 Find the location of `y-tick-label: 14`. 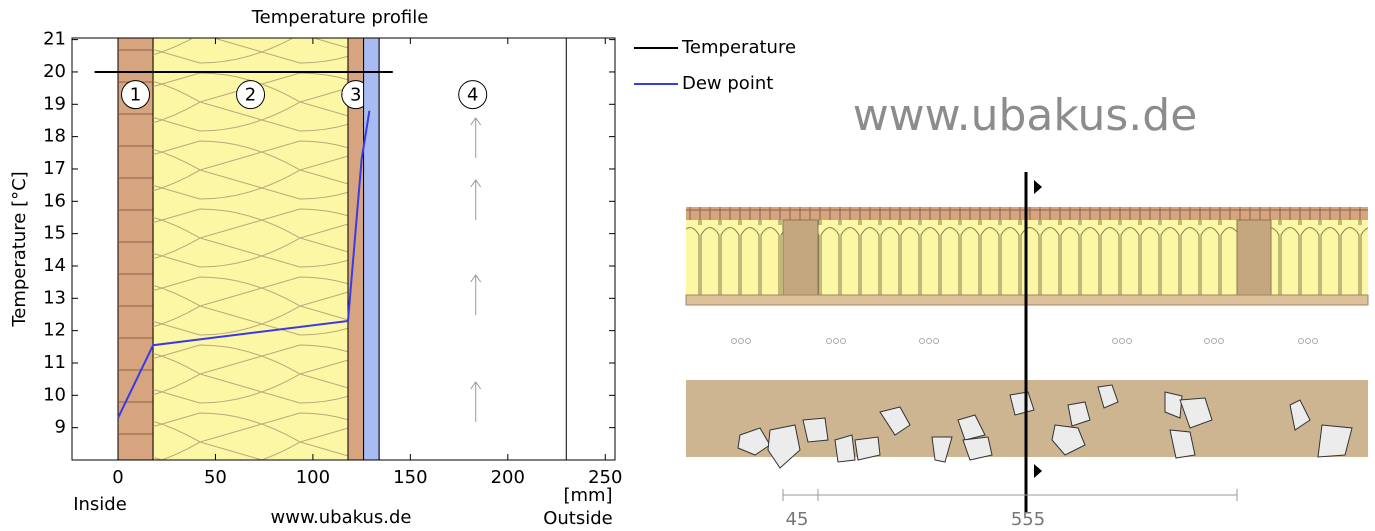

y-tick-label: 14 is located at coordinates (54, 265).